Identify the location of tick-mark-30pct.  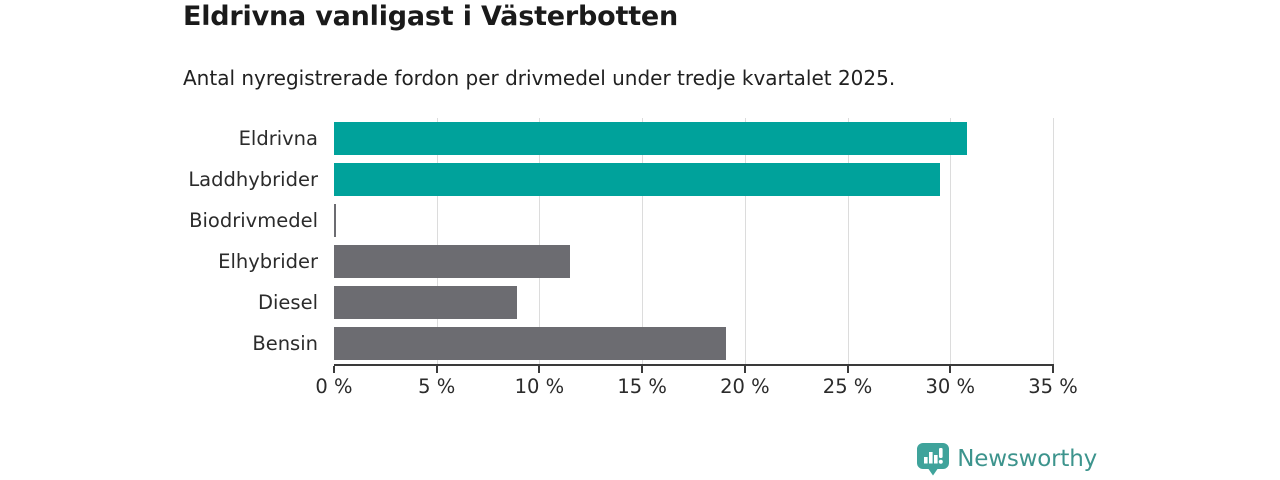
(950, 369).